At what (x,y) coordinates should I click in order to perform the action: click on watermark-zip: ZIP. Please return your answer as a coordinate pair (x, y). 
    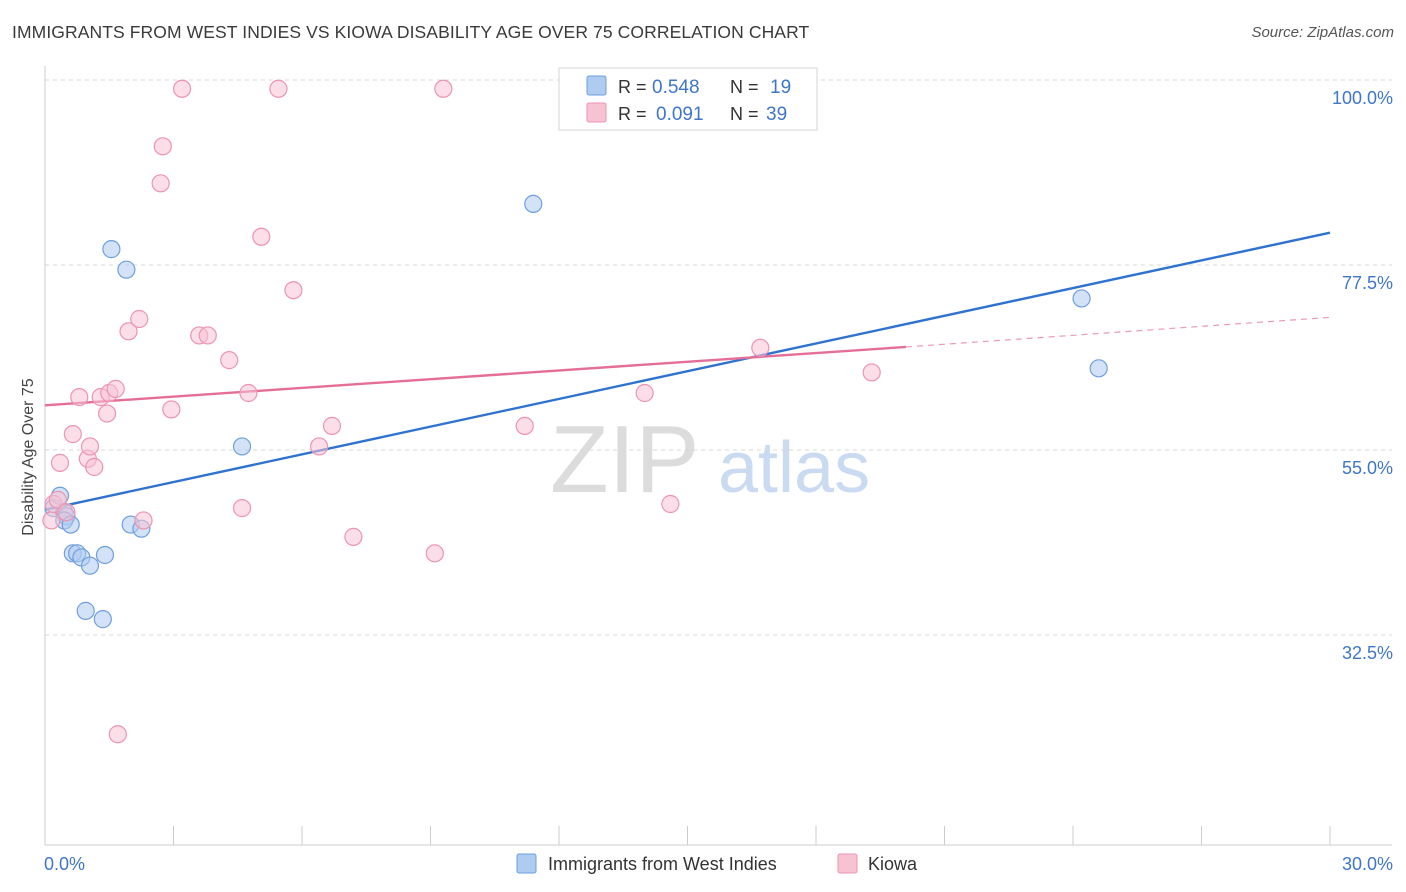
    Looking at the image, I should click on (624, 459).